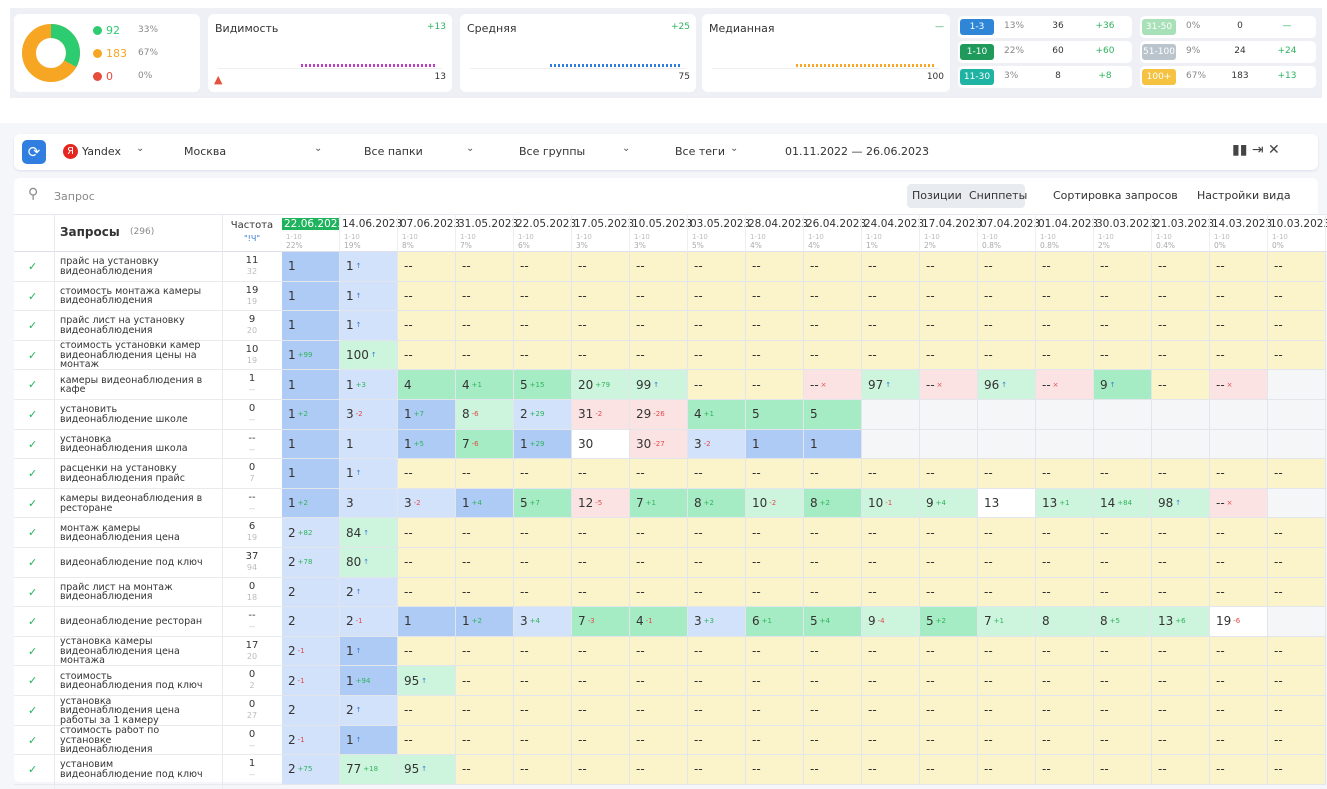 This screenshot has height=789, width=1327. Describe the element at coordinates (466, 384) in the screenshot. I see `position: 4` at that location.